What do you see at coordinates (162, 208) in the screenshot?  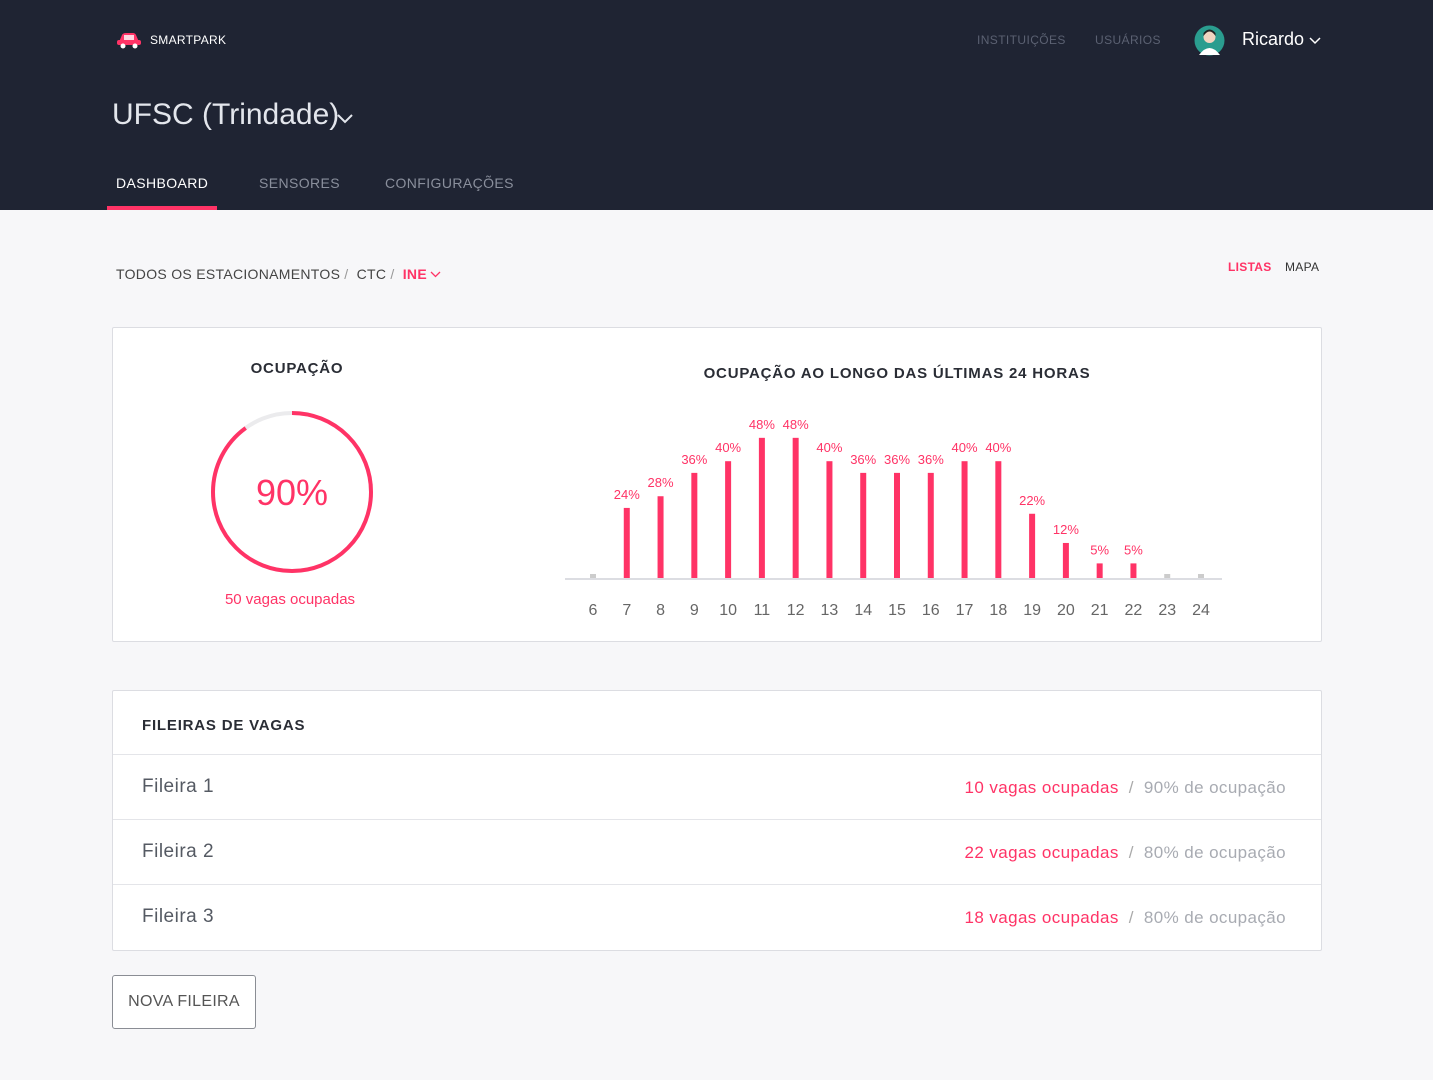 I see `tab-indicator` at bounding box center [162, 208].